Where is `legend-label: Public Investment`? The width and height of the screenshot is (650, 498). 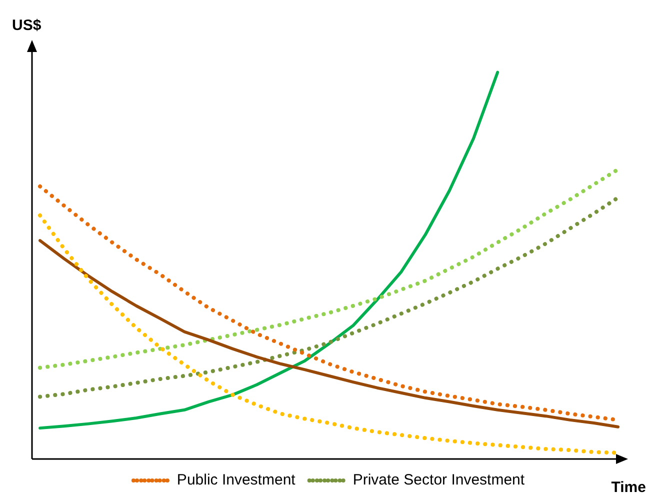
legend-label: Public Investment is located at coordinates (236, 480).